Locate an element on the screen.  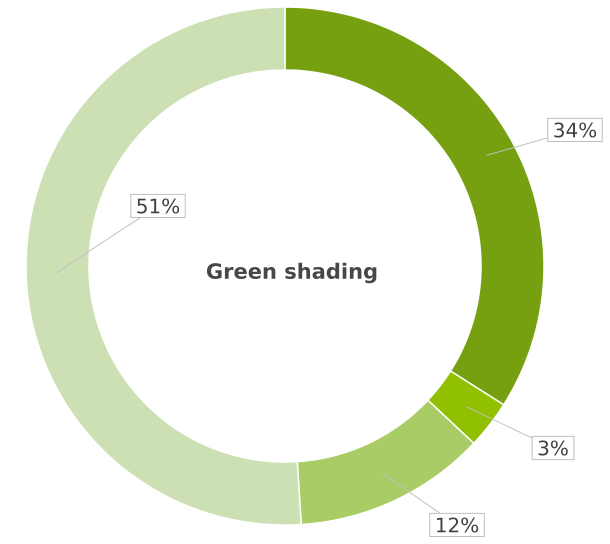
data-label: 34% is located at coordinates (575, 130).